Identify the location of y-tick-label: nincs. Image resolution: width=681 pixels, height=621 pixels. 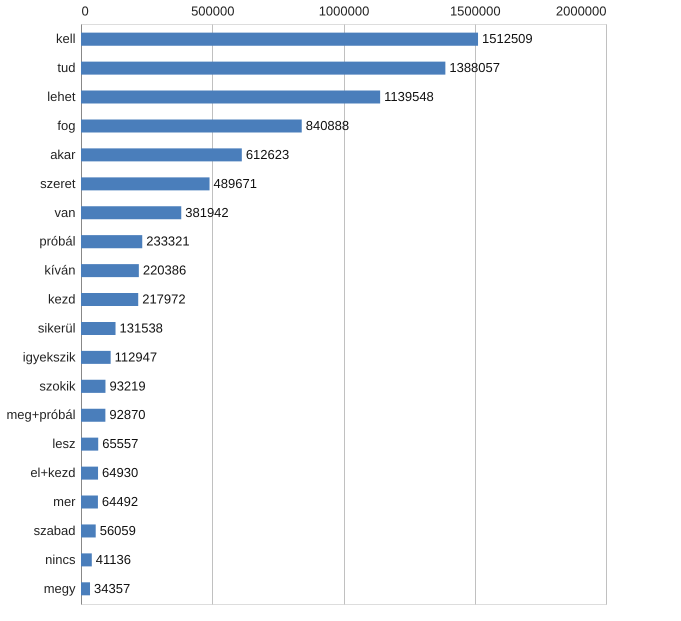
(60, 559).